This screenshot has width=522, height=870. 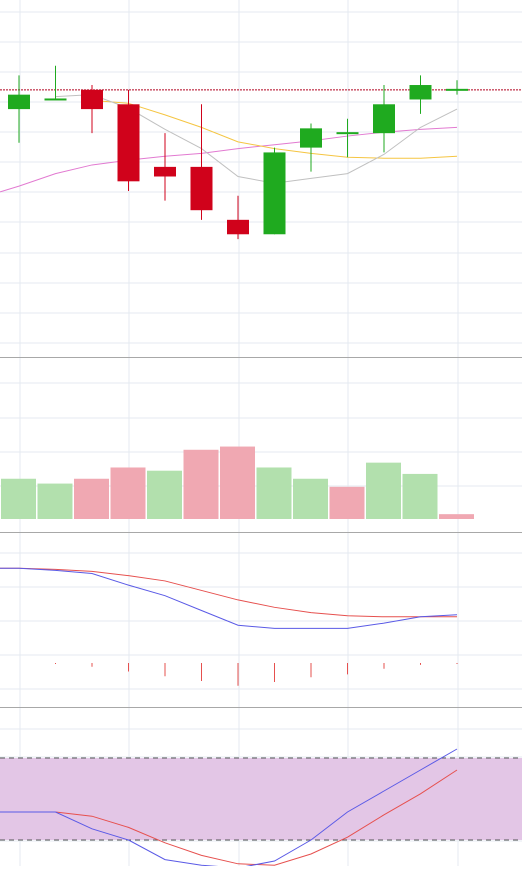 I want to click on macd-line, so click(x=229, y=598).